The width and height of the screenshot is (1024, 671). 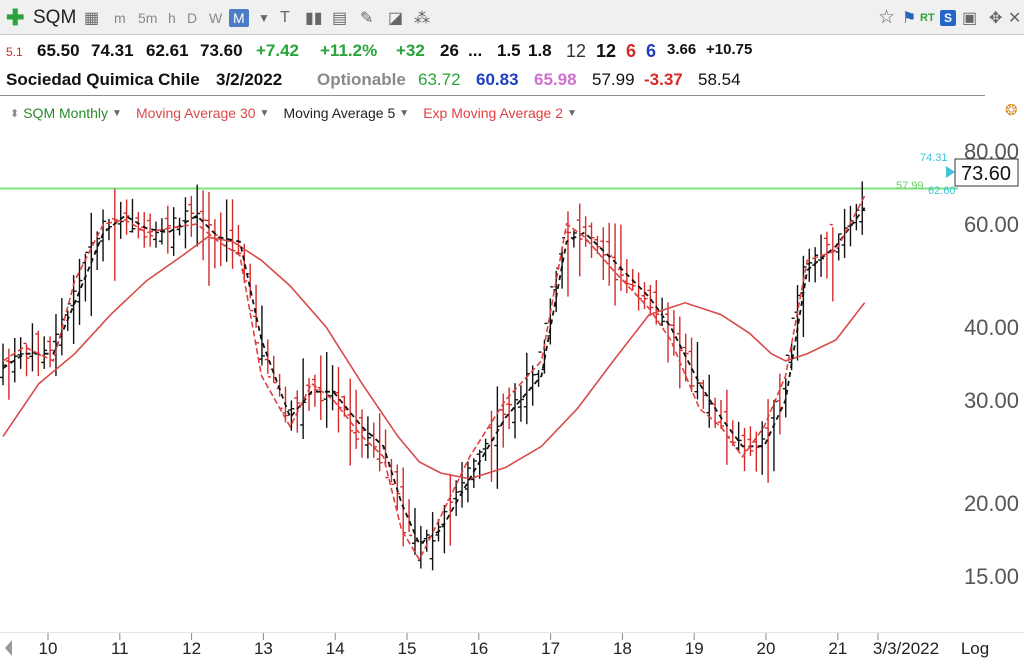 I want to click on x-tick-label: 19, so click(x=694, y=648).